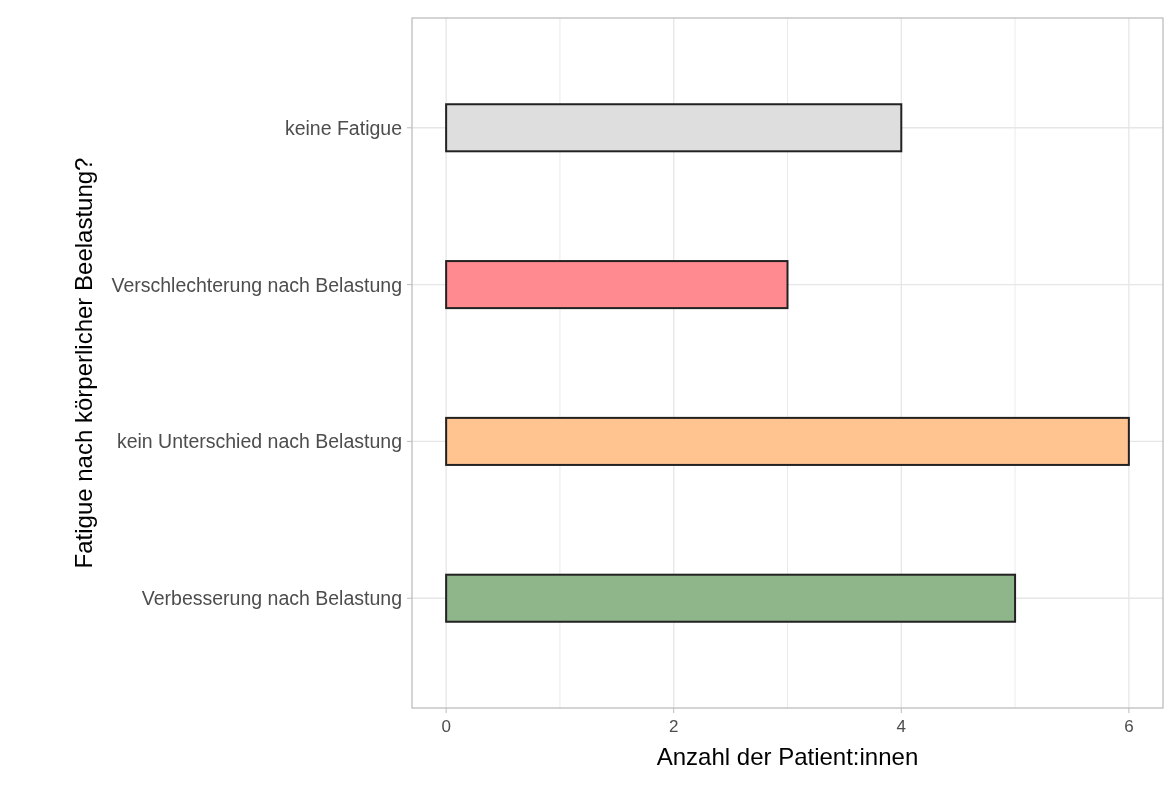  Describe the element at coordinates (343, 127) in the screenshot. I see `y-tick-label: keine Fatigue` at that location.